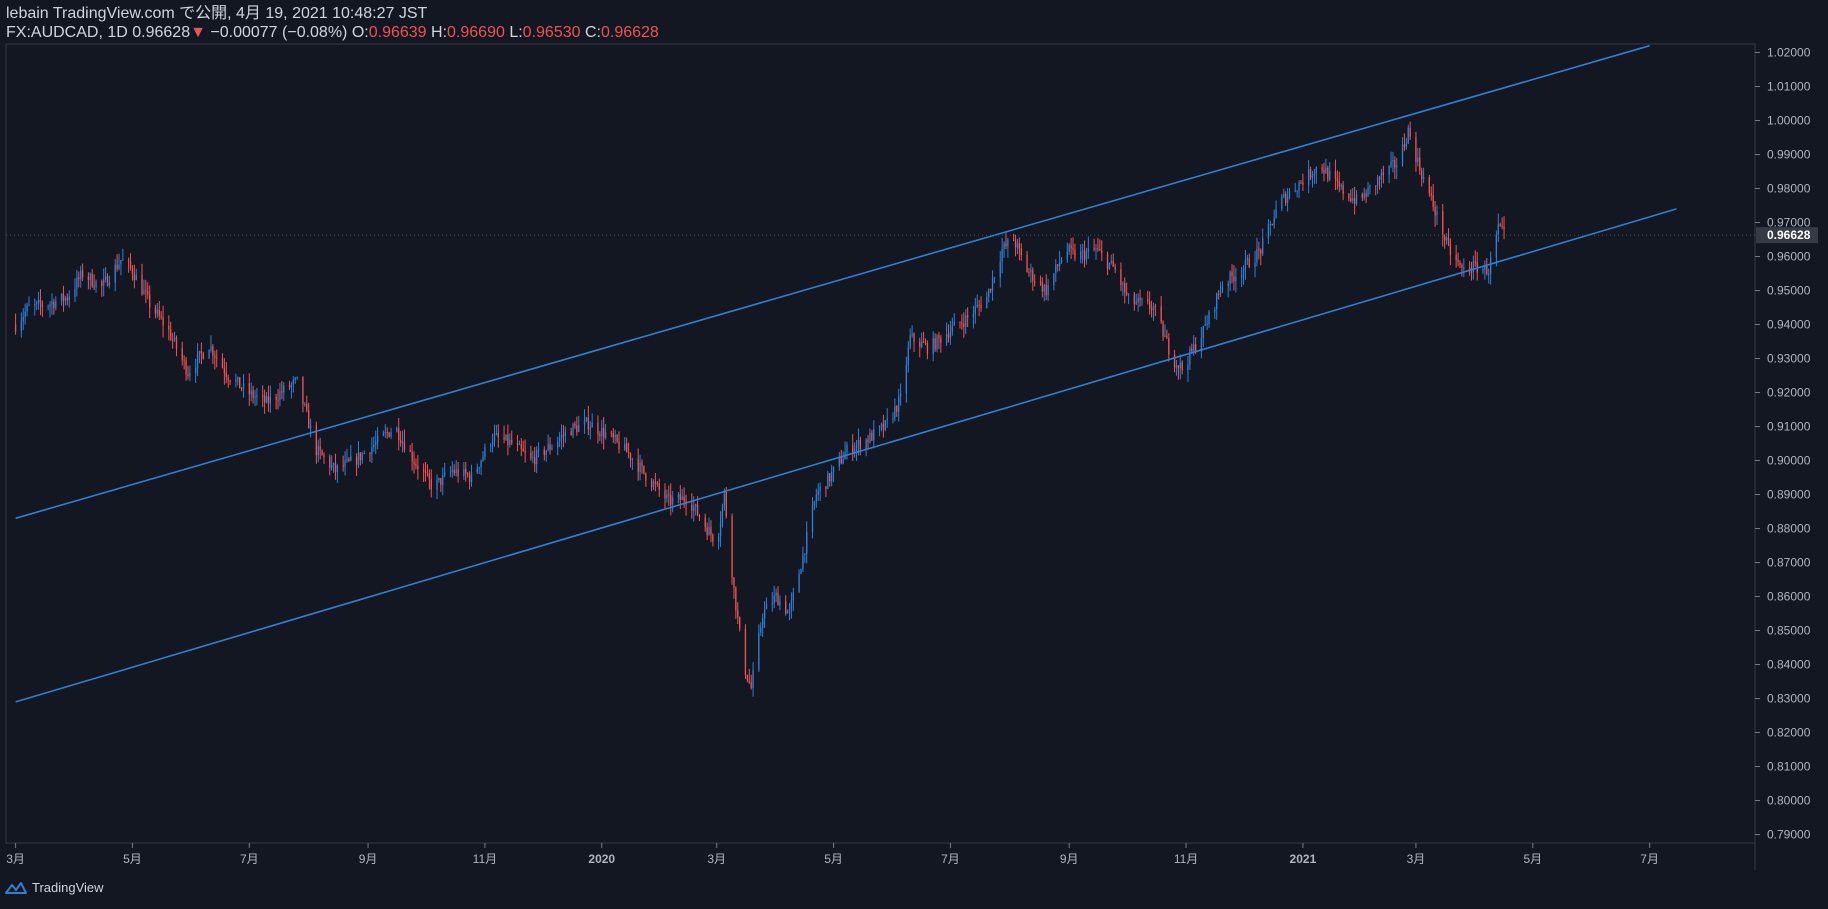 The width and height of the screenshot is (1828, 909). I want to click on time-axis: 3月 5月 7月 9月 11月 2020 3月 5月 7月 9月 11月 2021 3月 5月 7月, so click(832, 854).